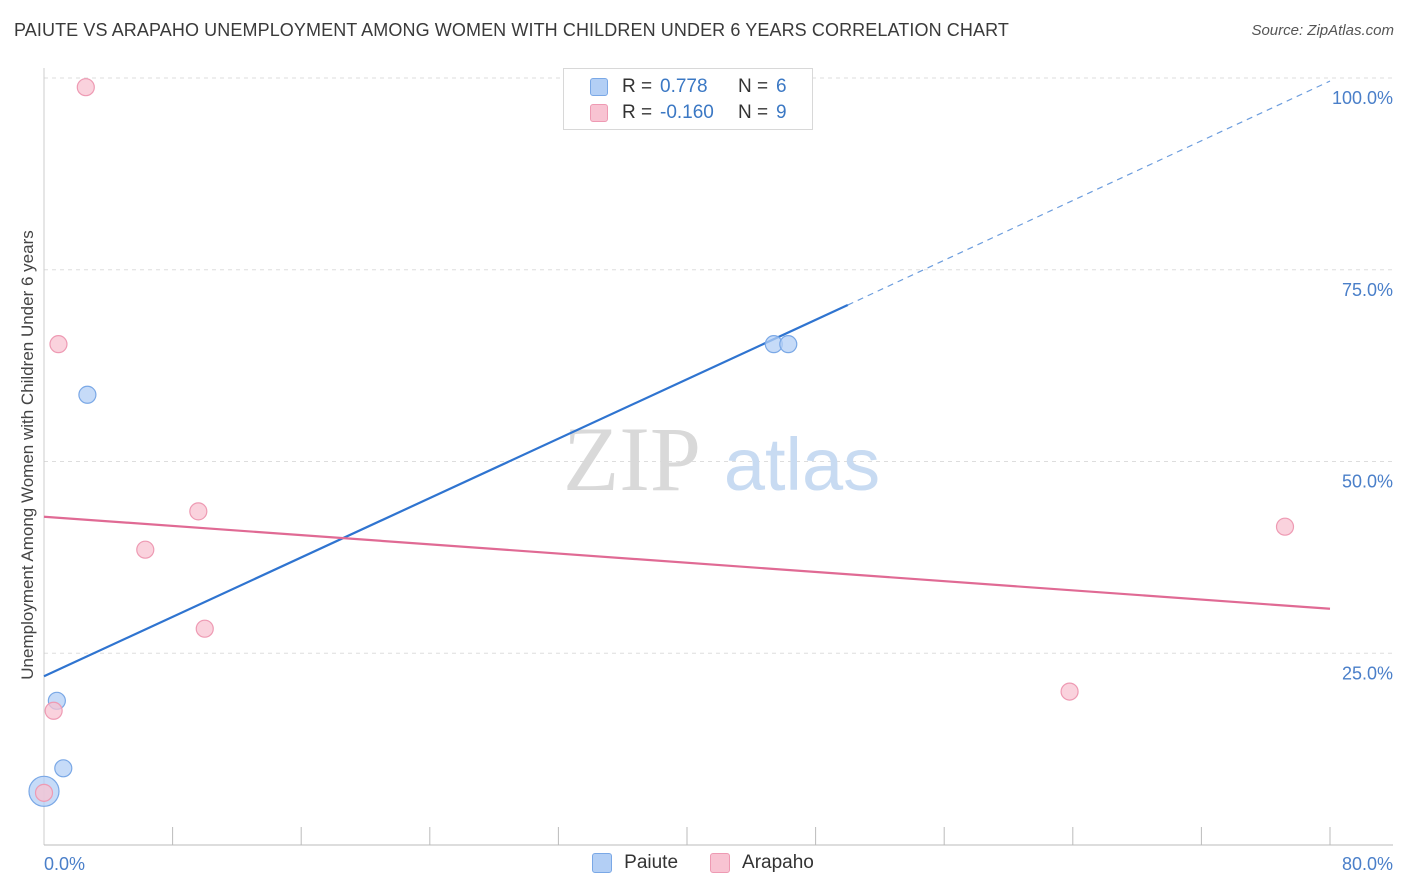  I want to click on correlation-legend: R = 0.778 N = 6 R = -0.160 N = 9, so click(688, 99).